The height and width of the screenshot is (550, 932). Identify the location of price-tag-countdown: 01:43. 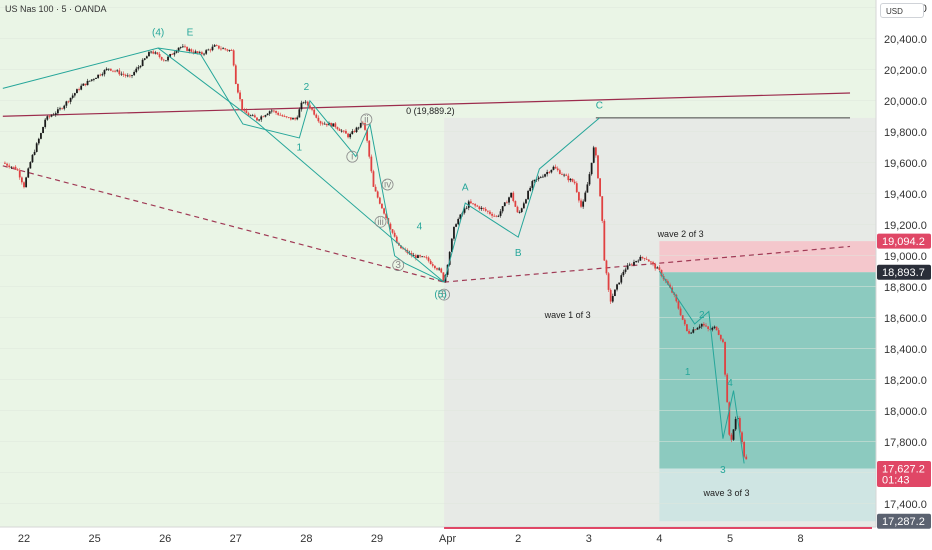
(896, 481).